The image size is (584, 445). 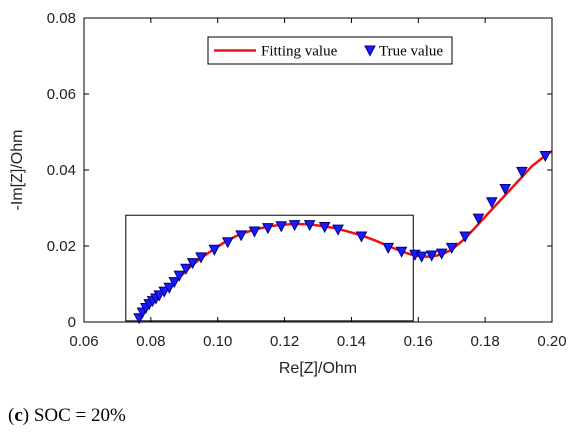 I want to click on x-tick-label: 0.16, so click(x=418, y=341).